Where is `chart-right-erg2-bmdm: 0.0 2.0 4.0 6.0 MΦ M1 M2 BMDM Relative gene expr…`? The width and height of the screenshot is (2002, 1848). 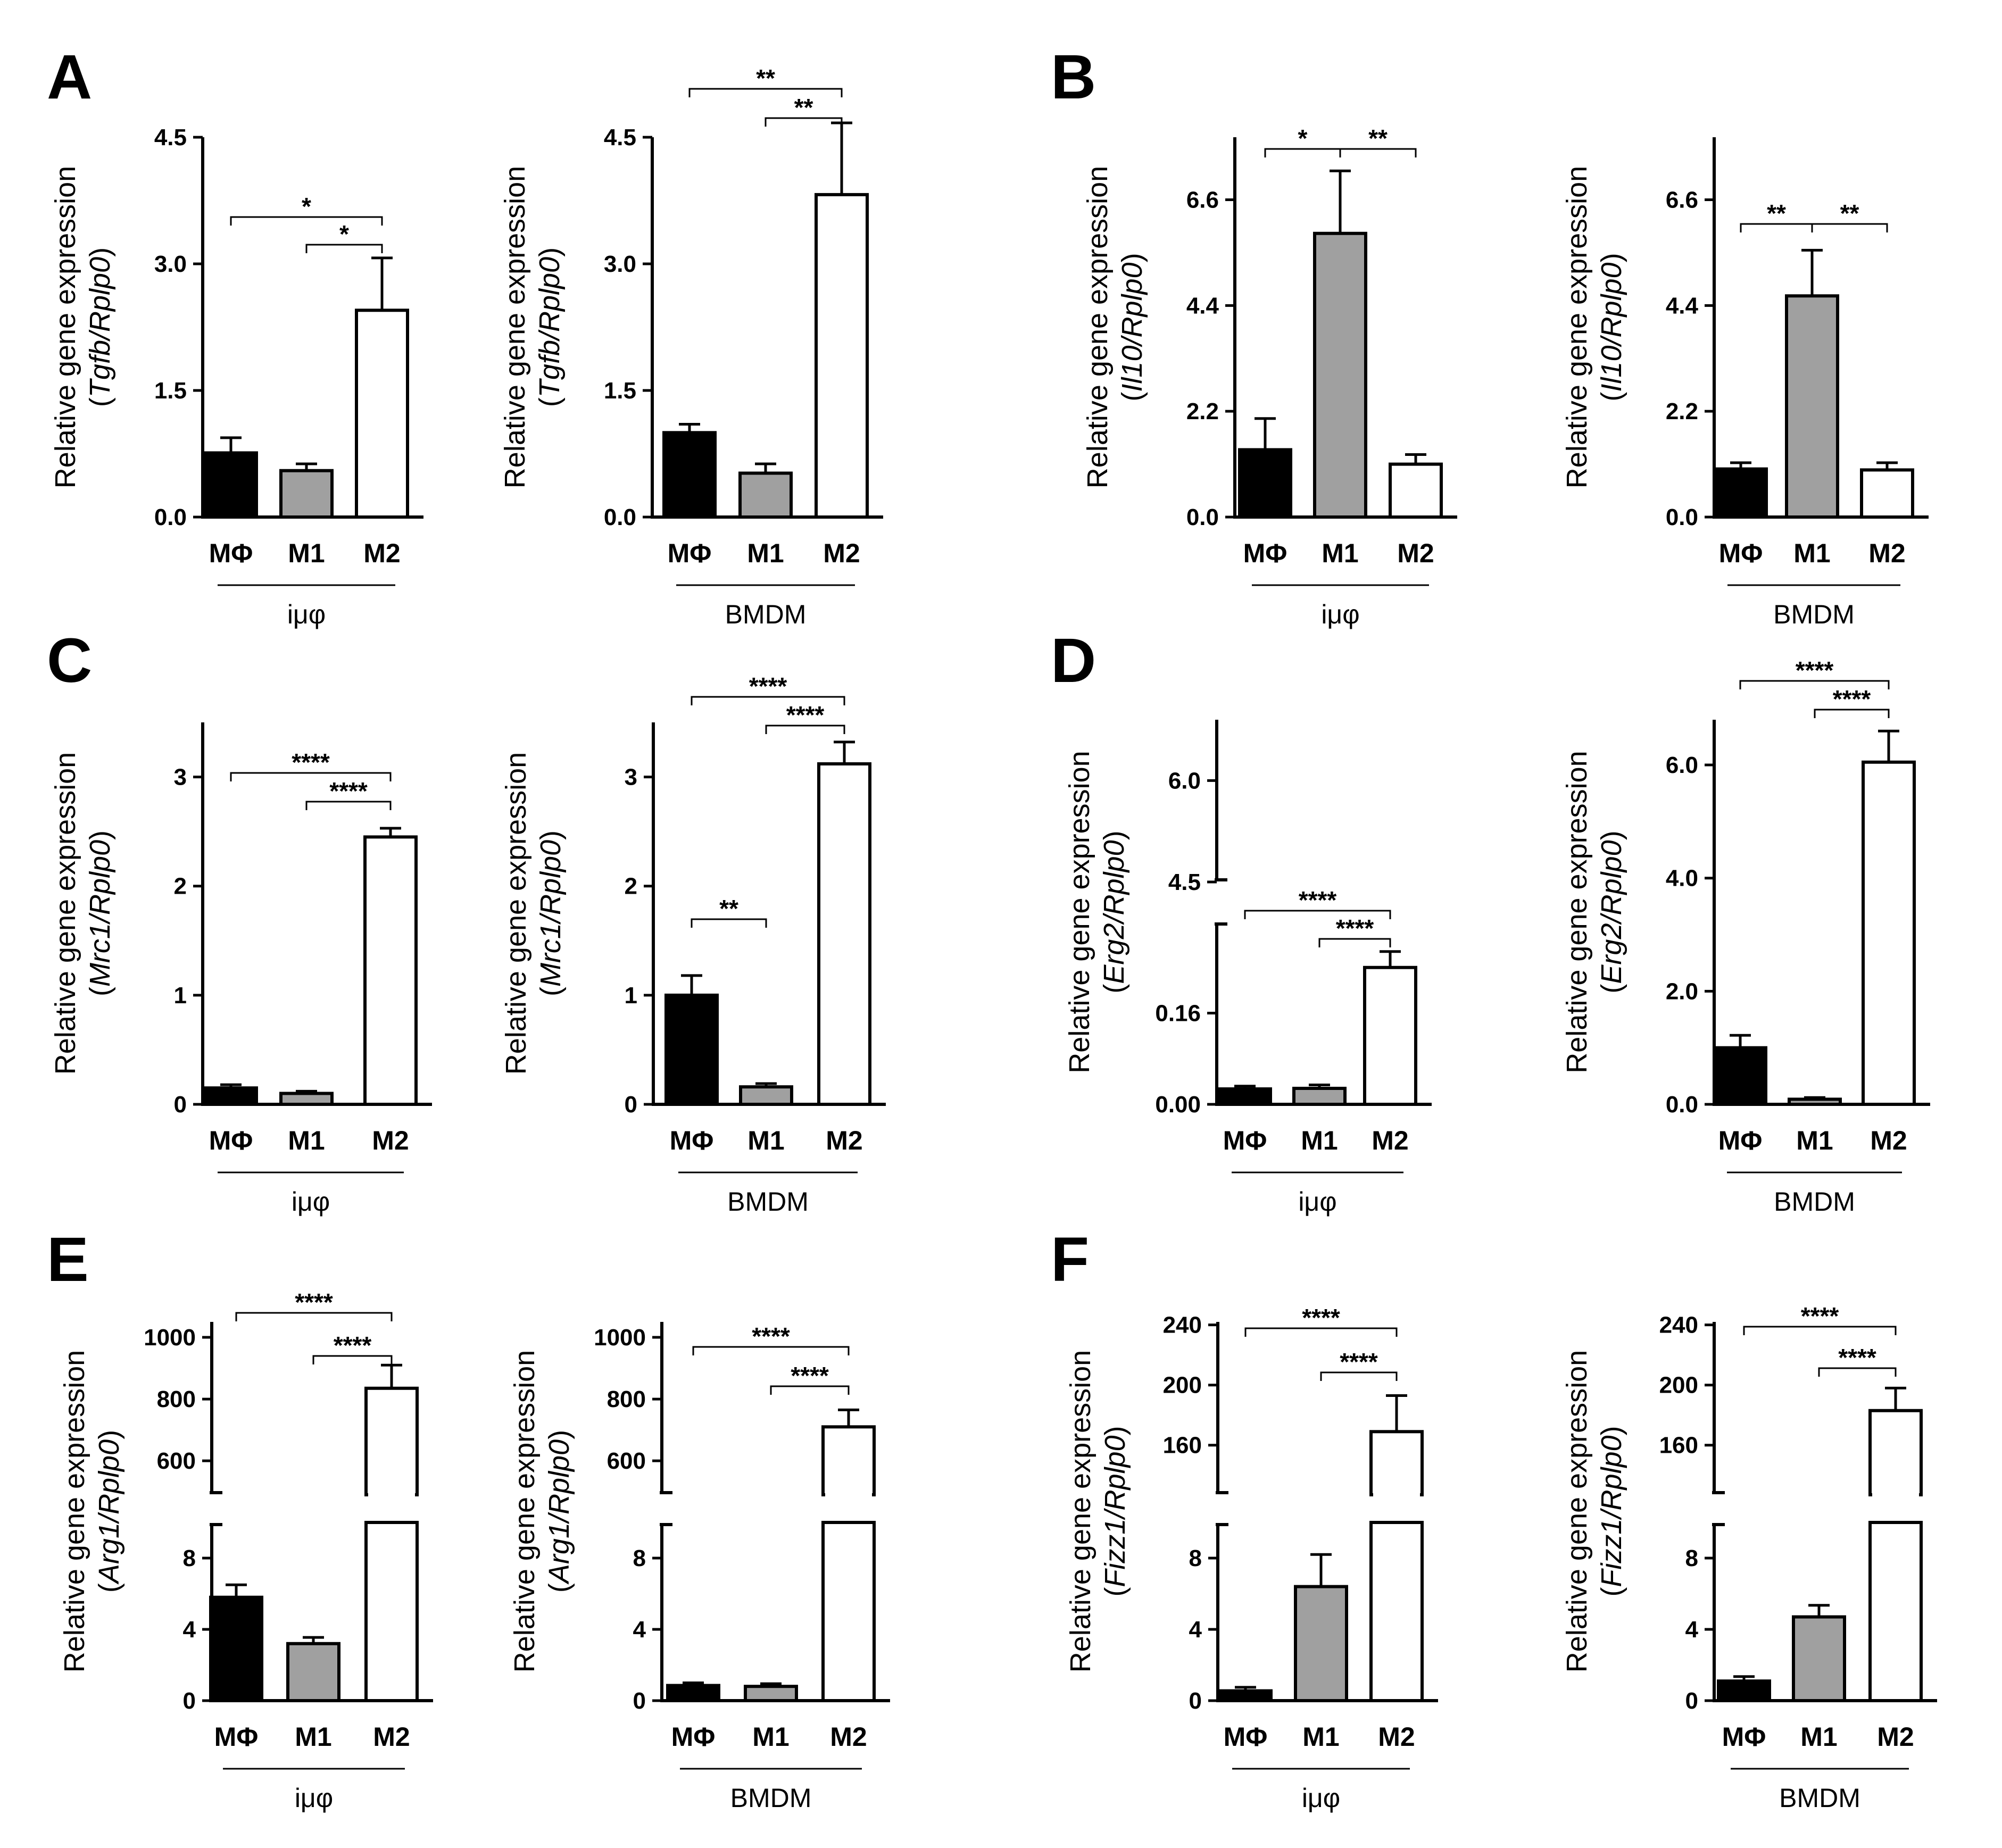
chart-right-erg2-bmdm: 0.0 2.0 4.0 6.0 MΦ M1 M2 BMDM Relative gene expr… is located at coordinates (1745, 937).